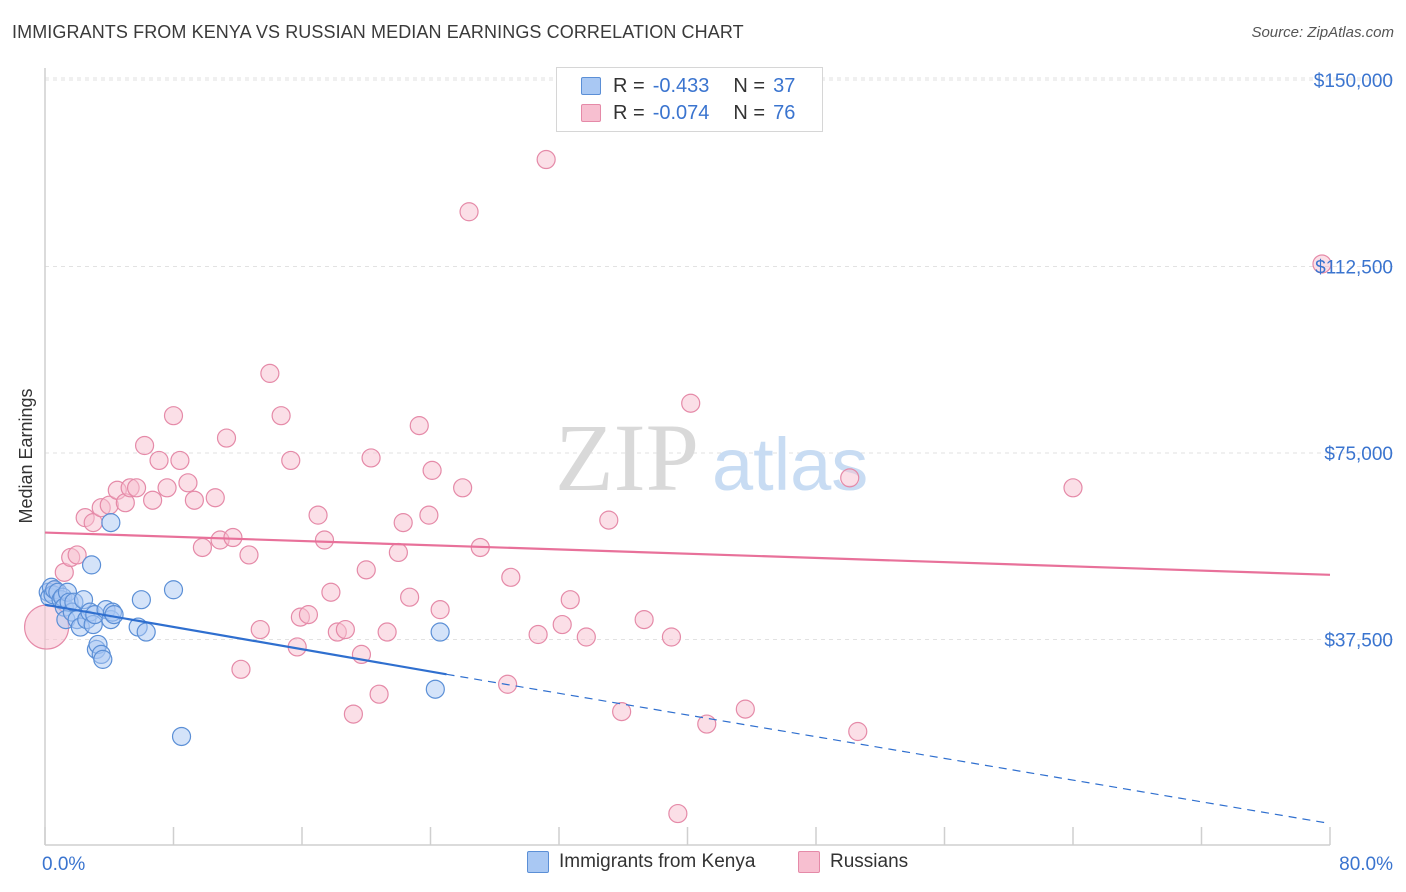 The image size is (1406, 892). Describe the element at coordinates (1322, 32) in the screenshot. I see `source-label: Source: ZipAtlas.com` at that location.